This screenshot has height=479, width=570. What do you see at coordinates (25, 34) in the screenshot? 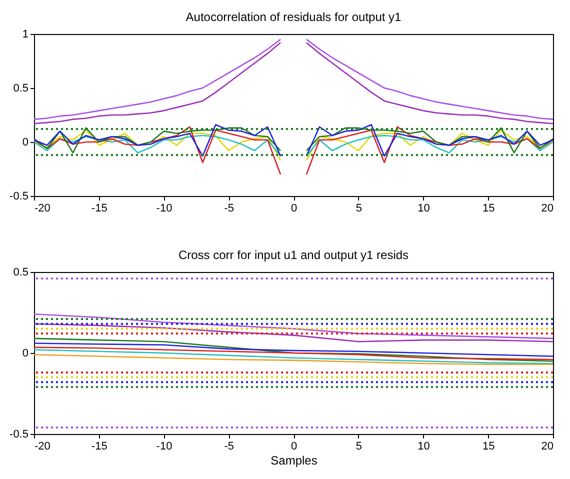
I see `y-tick-label: 1` at bounding box center [25, 34].